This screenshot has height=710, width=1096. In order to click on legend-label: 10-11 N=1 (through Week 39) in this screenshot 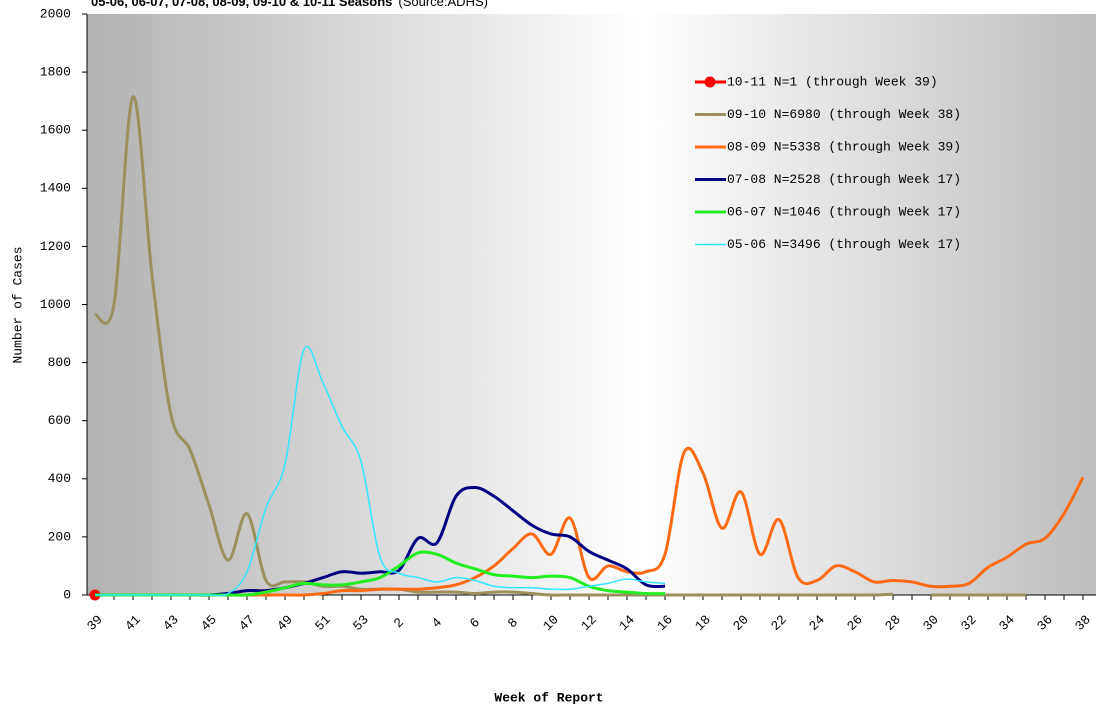, I will do `click(832, 81)`.